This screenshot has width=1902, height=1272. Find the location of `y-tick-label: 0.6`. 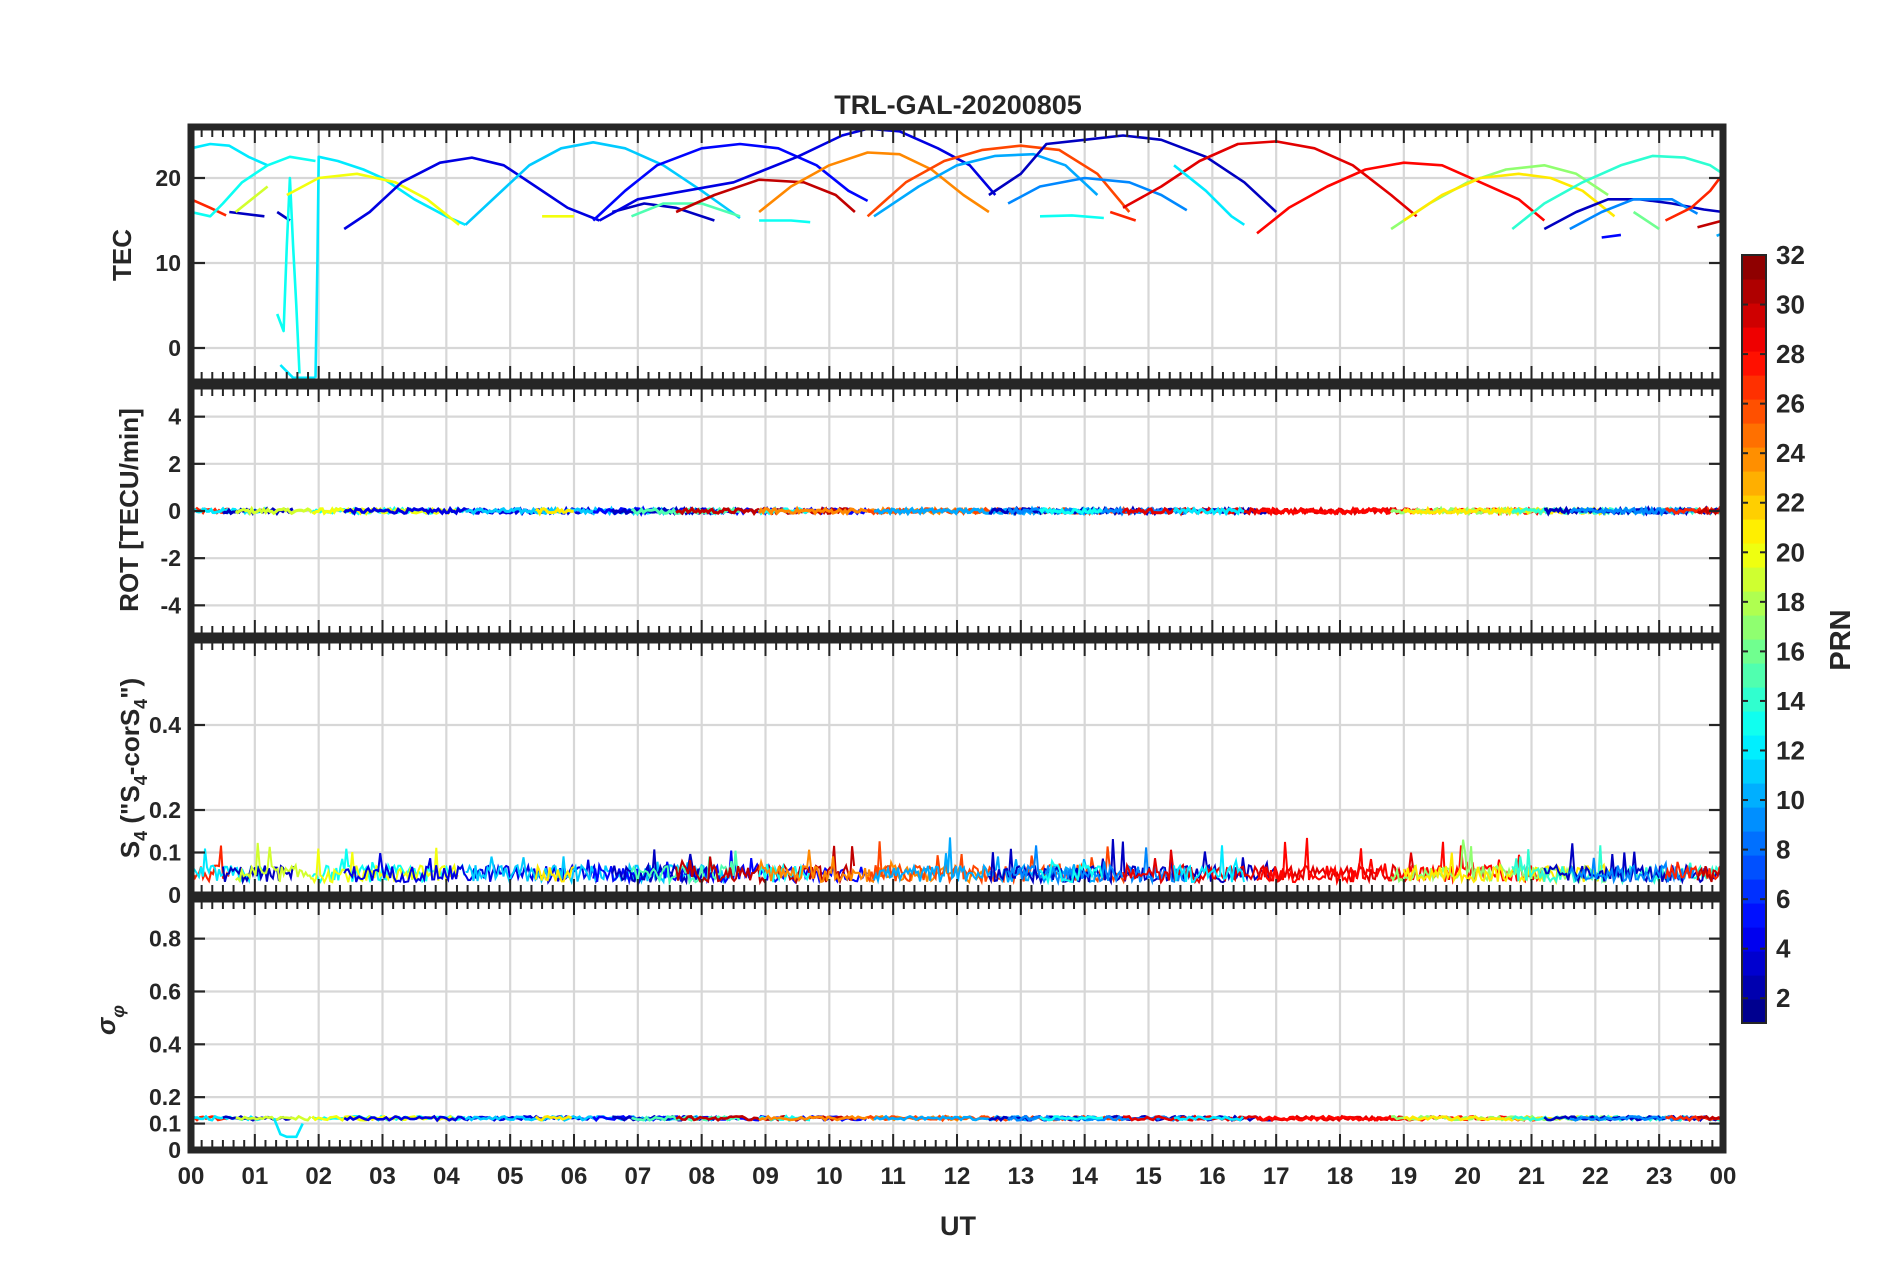

y-tick-label: 0.6 is located at coordinates (165, 991).